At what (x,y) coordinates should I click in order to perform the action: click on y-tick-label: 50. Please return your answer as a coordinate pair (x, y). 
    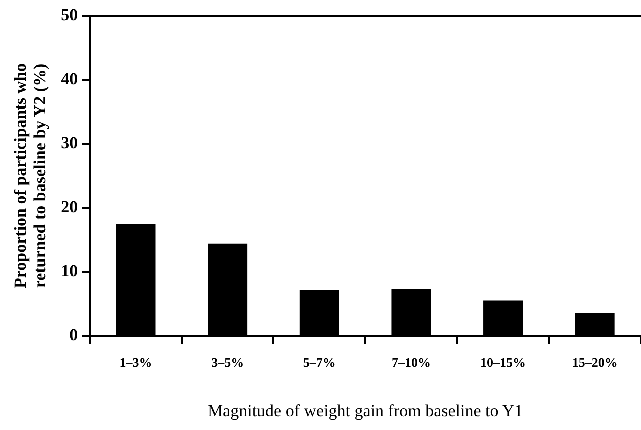
    Looking at the image, I should click on (69, 14).